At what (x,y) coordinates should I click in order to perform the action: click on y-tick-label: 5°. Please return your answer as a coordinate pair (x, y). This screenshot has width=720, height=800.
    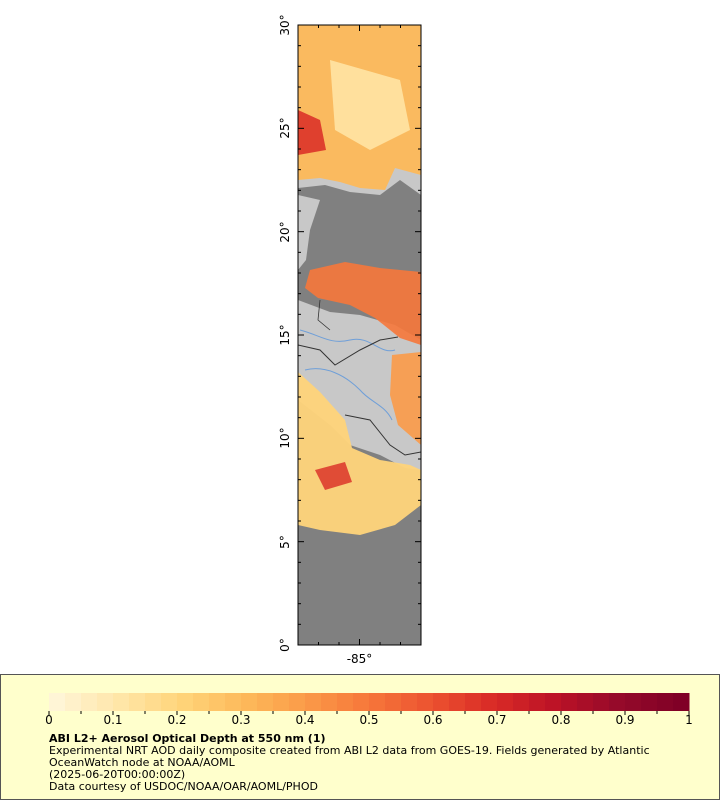
    Looking at the image, I should click on (285, 541).